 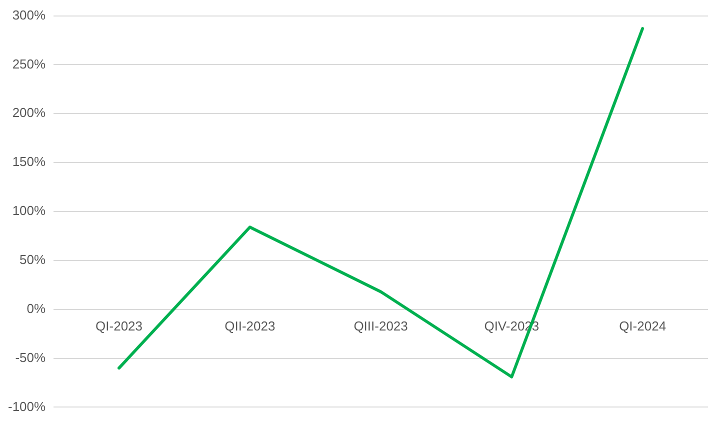 I want to click on x-tick-label: QI-2024, so click(x=642, y=326).